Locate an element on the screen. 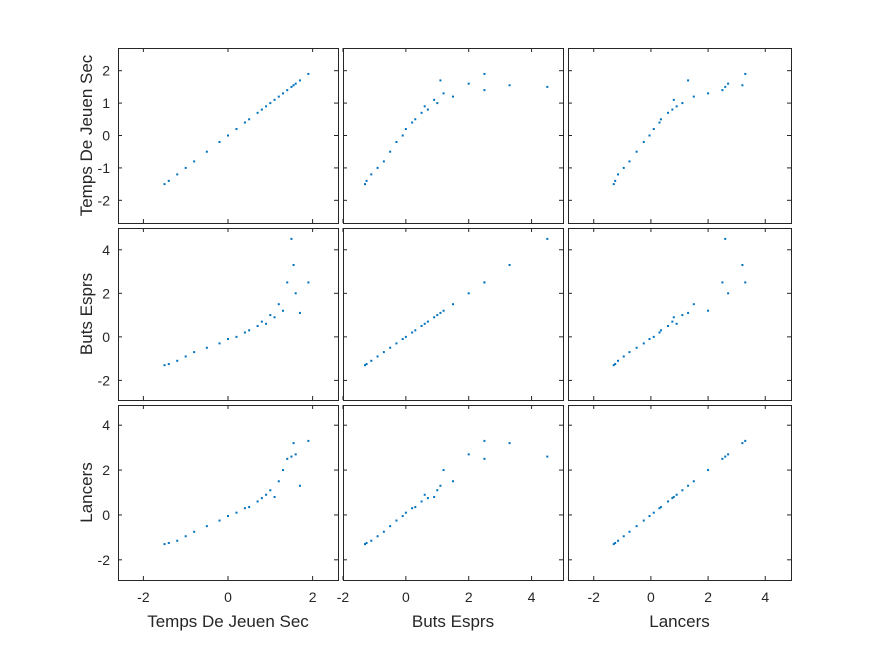 The height and width of the screenshot is (656, 875). y-tick-label: -1 is located at coordinates (104, 168).